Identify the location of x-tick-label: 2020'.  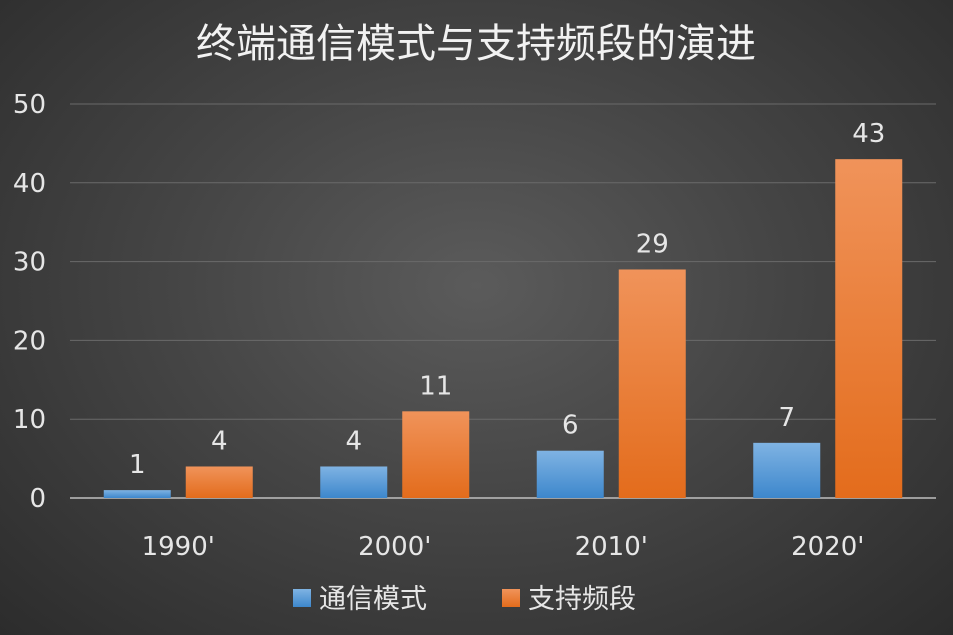
(827, 547).